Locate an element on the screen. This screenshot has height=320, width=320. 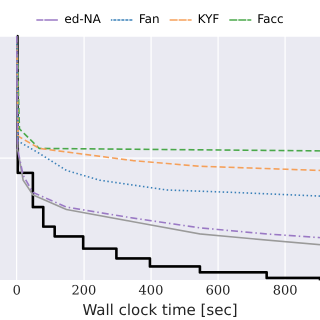
x-tick-label: 600 is located at coordinates (218, 291).